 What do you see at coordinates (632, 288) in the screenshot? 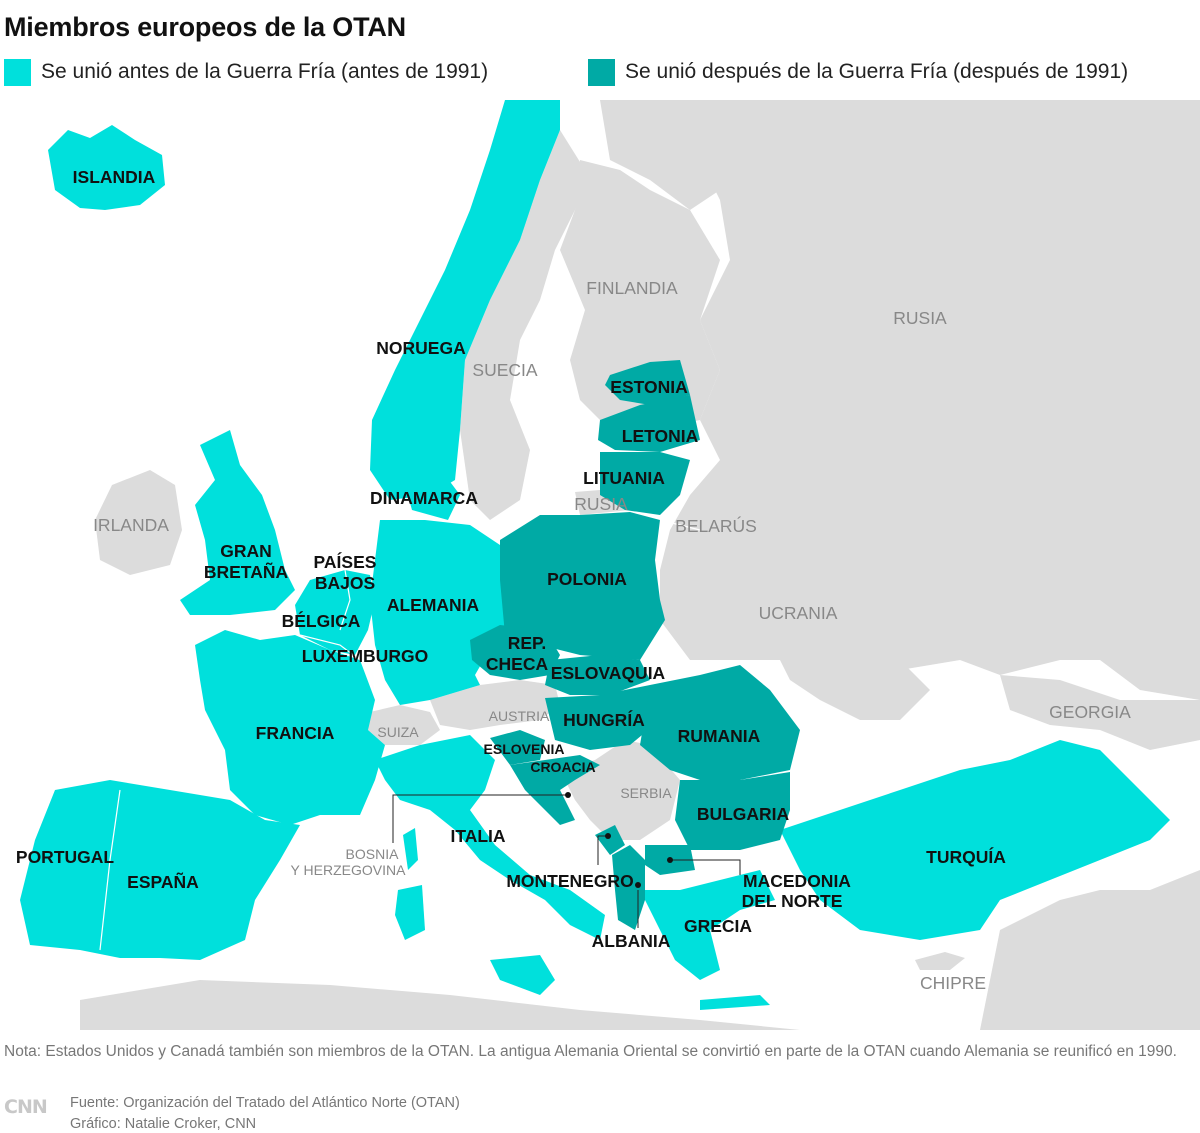
I see `label-finlandia: FINLANDIA` at bounding box center [632, 288].